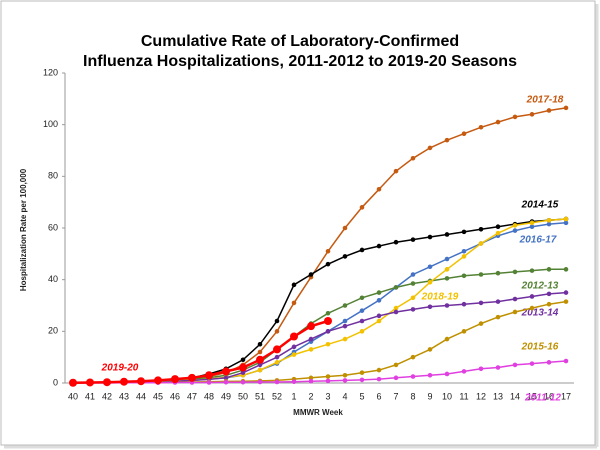  Describe the element at coordinates (498, 396) in the screenshot. I see `x-tick-label: 13` at that location.